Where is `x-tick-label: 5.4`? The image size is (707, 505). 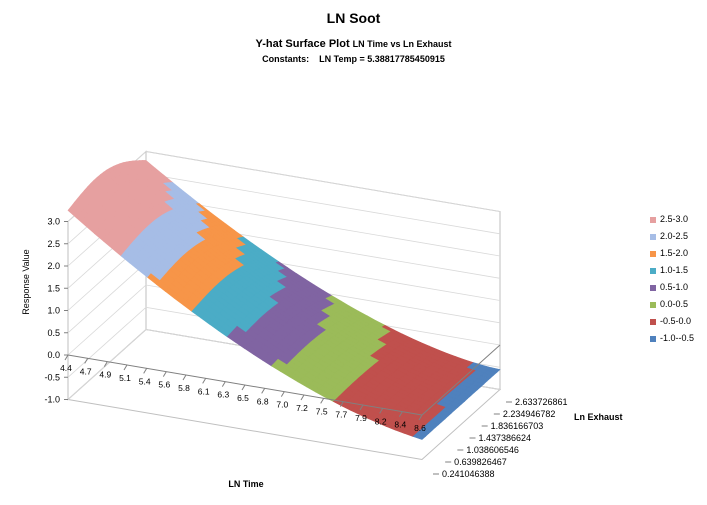 x-tick-label: 5.4 is located at coordinates (145, 381).